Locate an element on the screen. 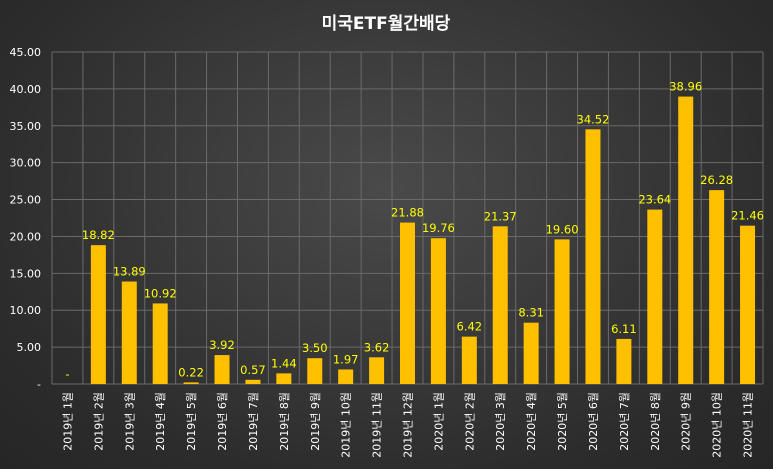 The image size is (773, 469). x-tick-label: 2020년 9월 is located at coordinates (686, 421).